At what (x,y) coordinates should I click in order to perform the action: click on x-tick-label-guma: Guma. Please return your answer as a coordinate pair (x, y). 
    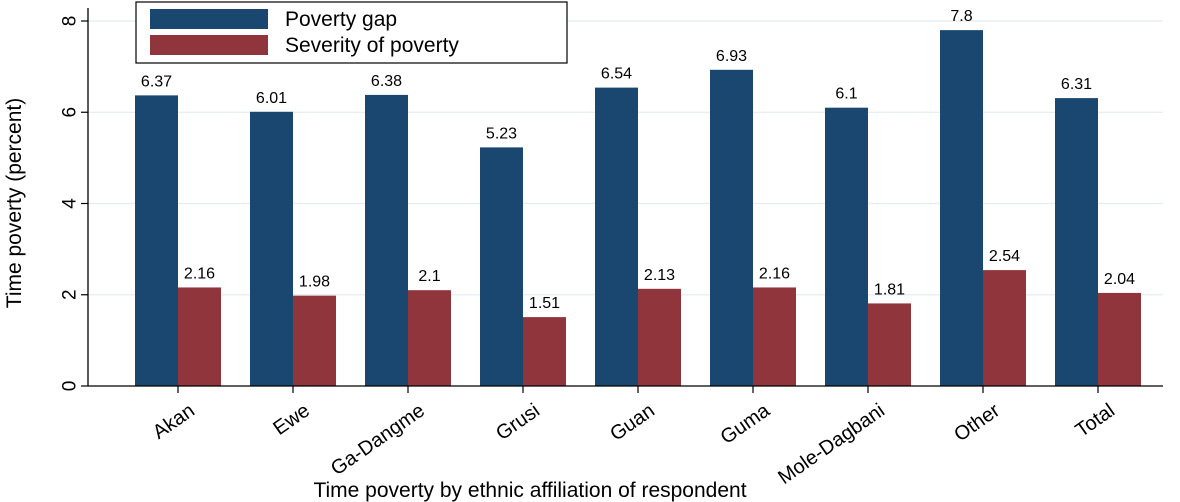
    Looking at the image, I should click on (746, 424).